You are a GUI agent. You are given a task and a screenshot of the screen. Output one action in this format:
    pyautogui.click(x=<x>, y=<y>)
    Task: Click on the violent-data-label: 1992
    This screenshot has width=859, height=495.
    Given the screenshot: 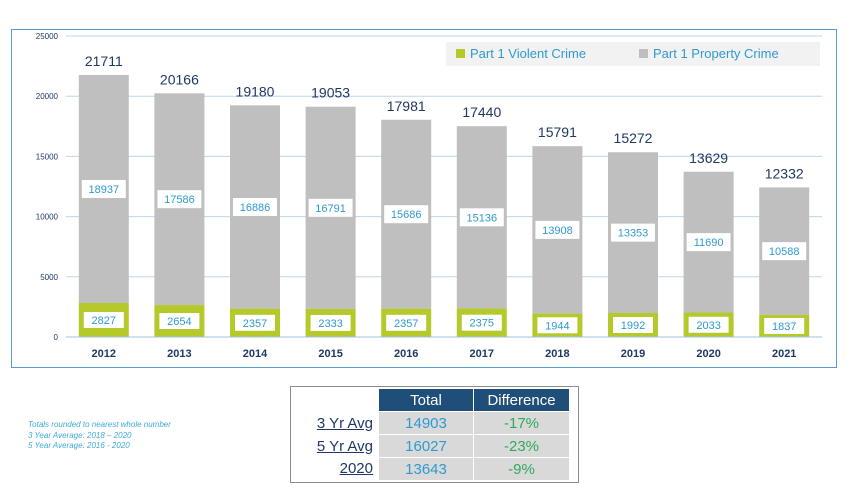 What is the action you would take?
    pyautogui.click(x=633, y=326)
    